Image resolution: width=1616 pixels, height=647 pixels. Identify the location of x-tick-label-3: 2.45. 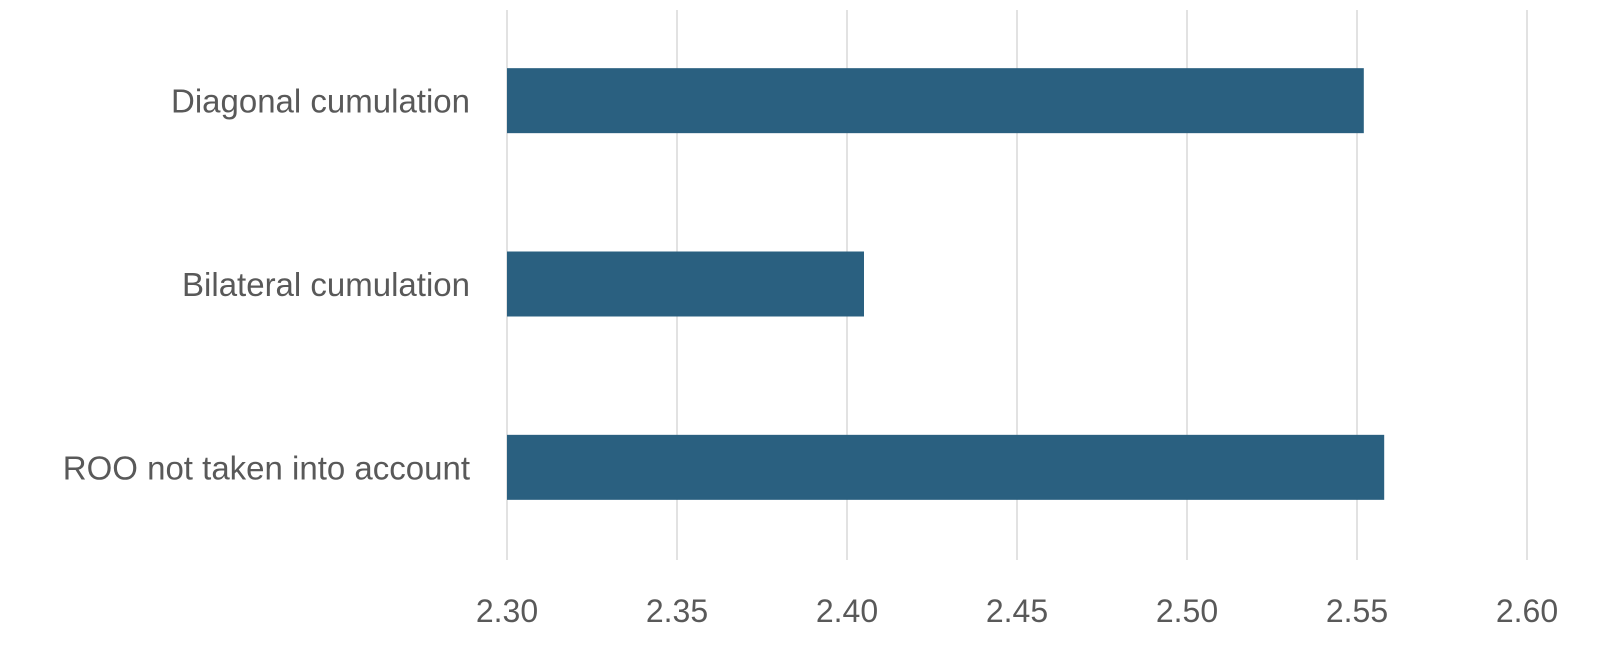
(1017, 611).